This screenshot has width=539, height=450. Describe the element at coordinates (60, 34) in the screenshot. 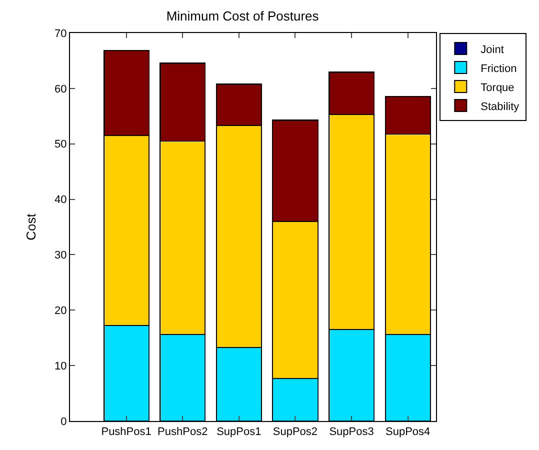

I see `y-tick-label: 70` at that location.